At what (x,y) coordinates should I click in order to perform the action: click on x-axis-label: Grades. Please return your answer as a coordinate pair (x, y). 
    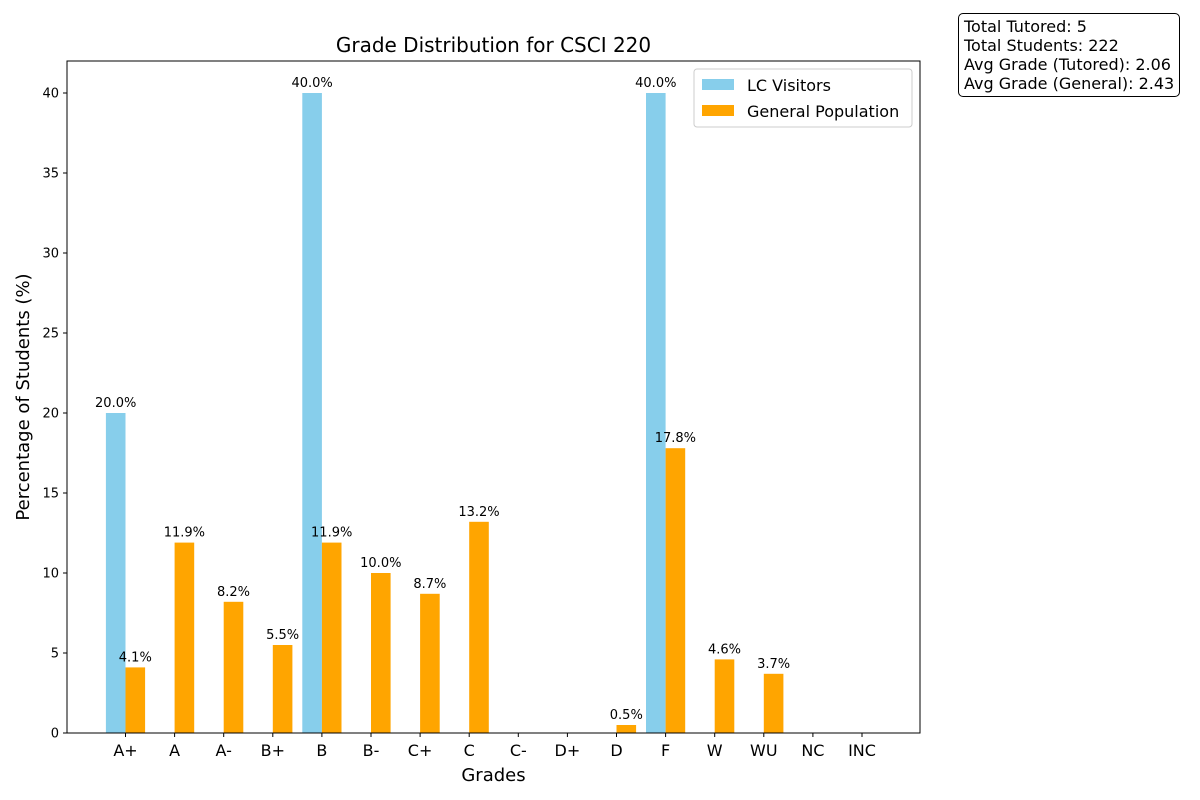
    Looking at the image, I should click on (493, 775).